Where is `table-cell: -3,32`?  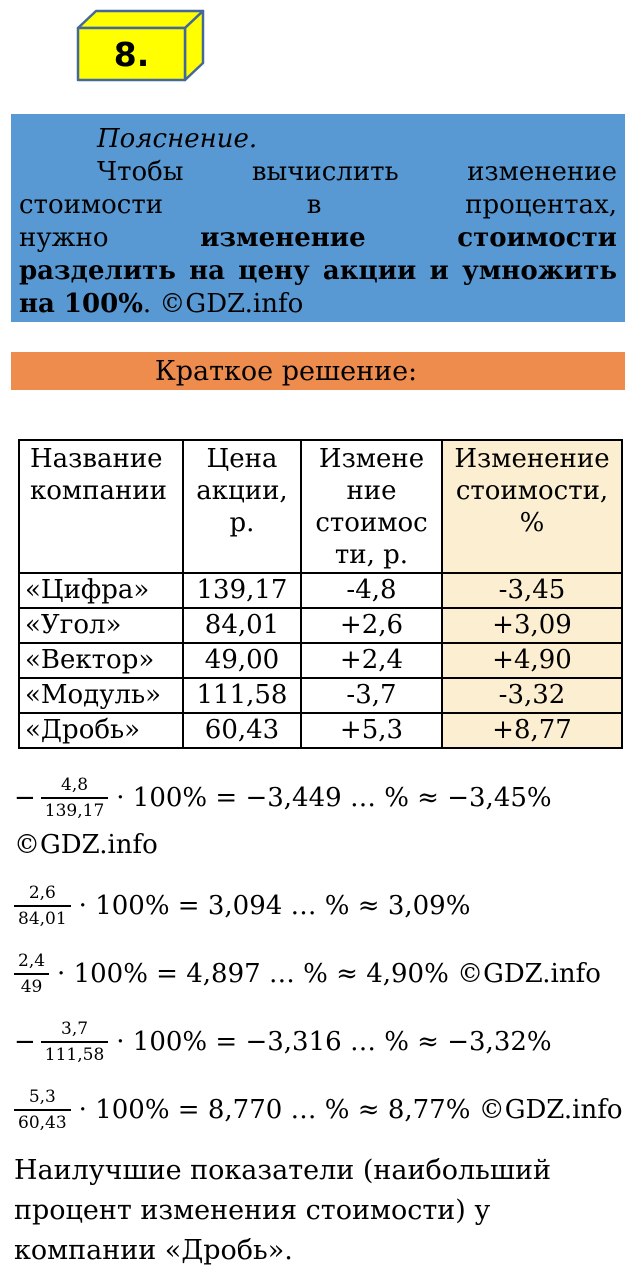 table-cell: -3,32 is located at coordinates (532, 695).